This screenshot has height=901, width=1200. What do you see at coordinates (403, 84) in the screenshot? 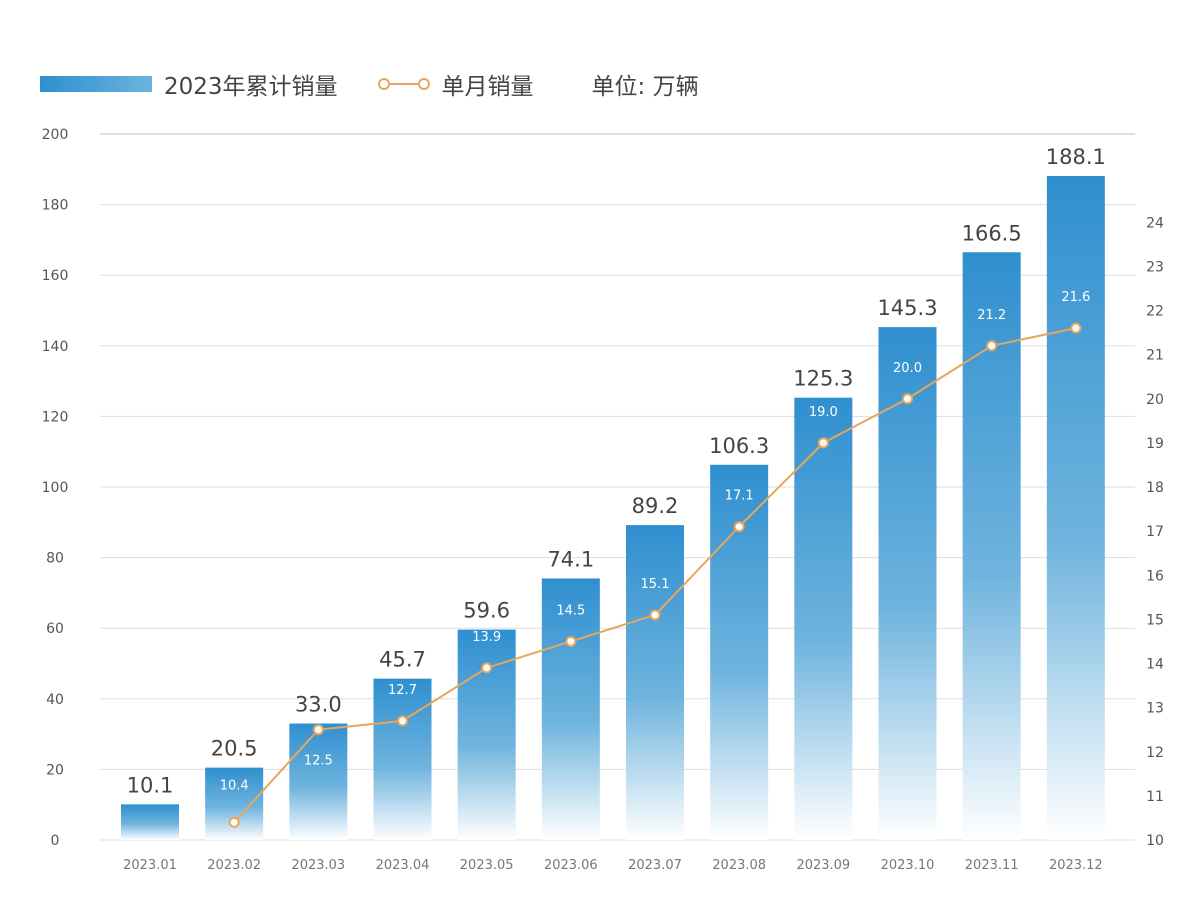
I see `legend-line-swatch` at bounding box center [403, 84].